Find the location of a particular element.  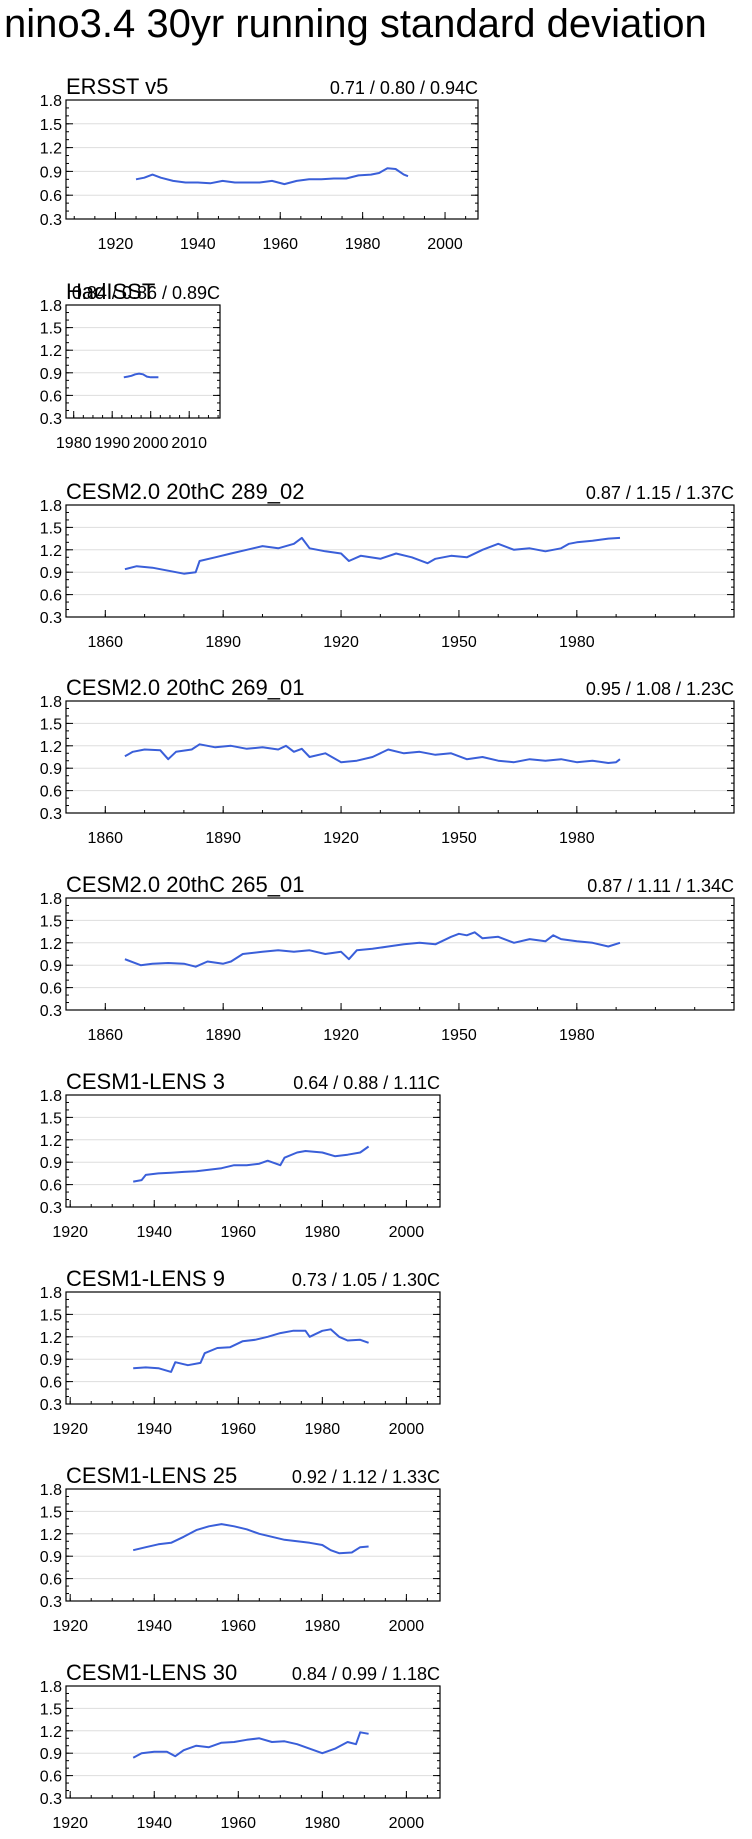

panel-title: CESM1-LENS 3 is located at coordinates (145, 1081).